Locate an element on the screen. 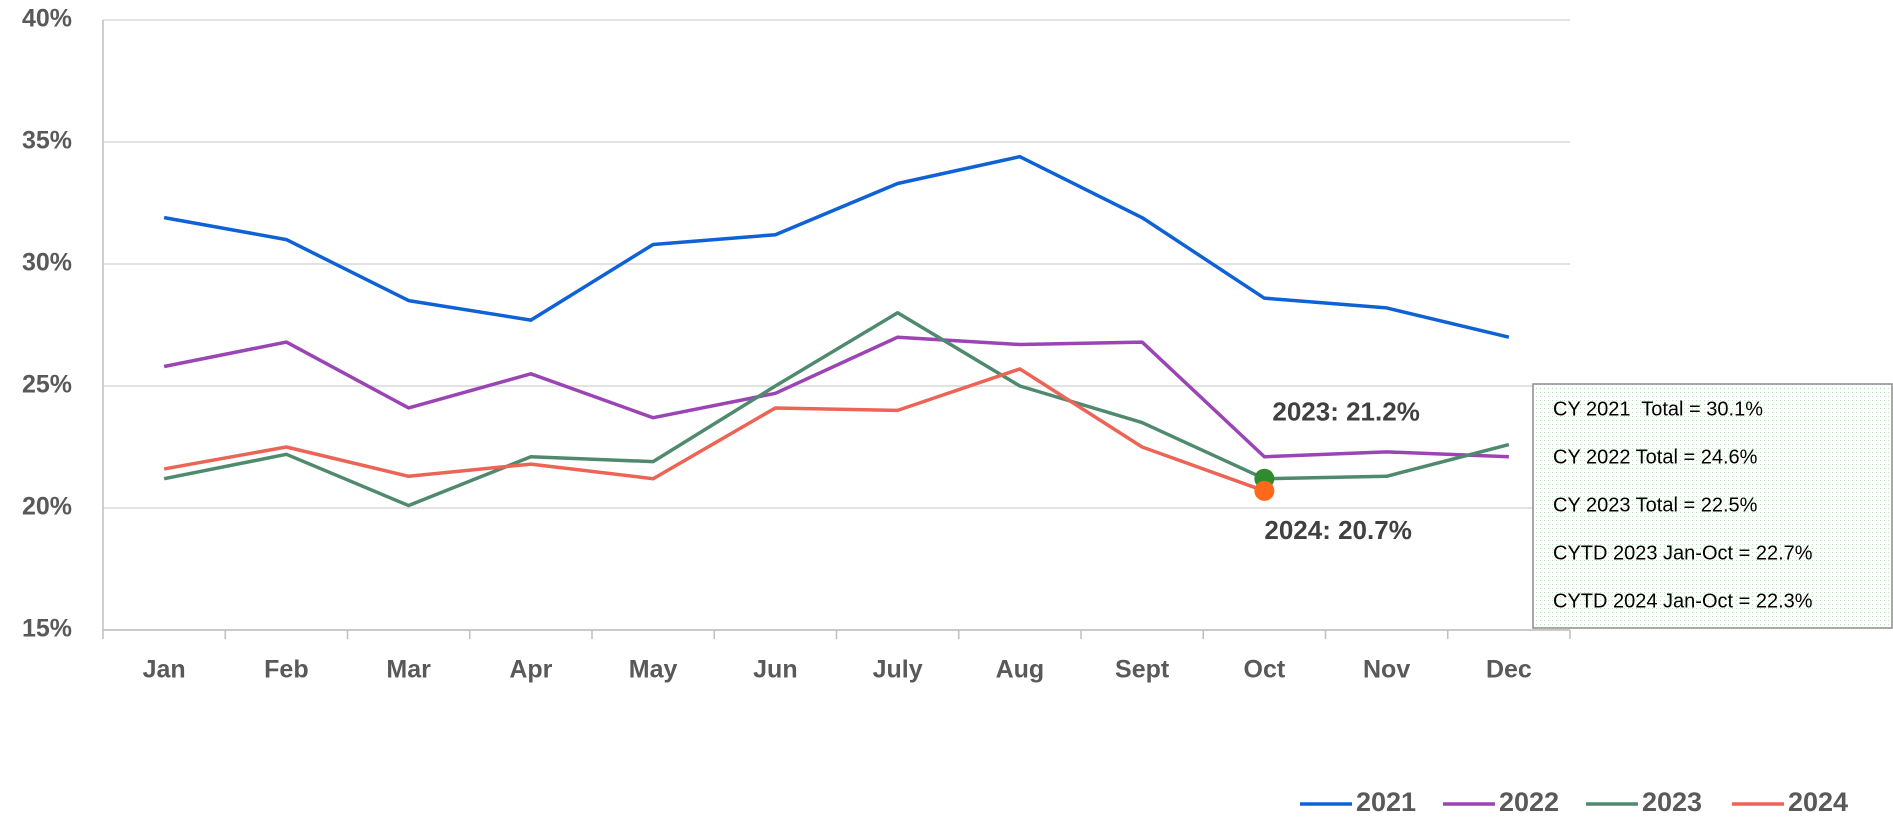 The height and width of the screenshot is (819, 1893). note: CYTD 2024 Jan-Oct = 22.3% is located at coordinates (1683, 601).